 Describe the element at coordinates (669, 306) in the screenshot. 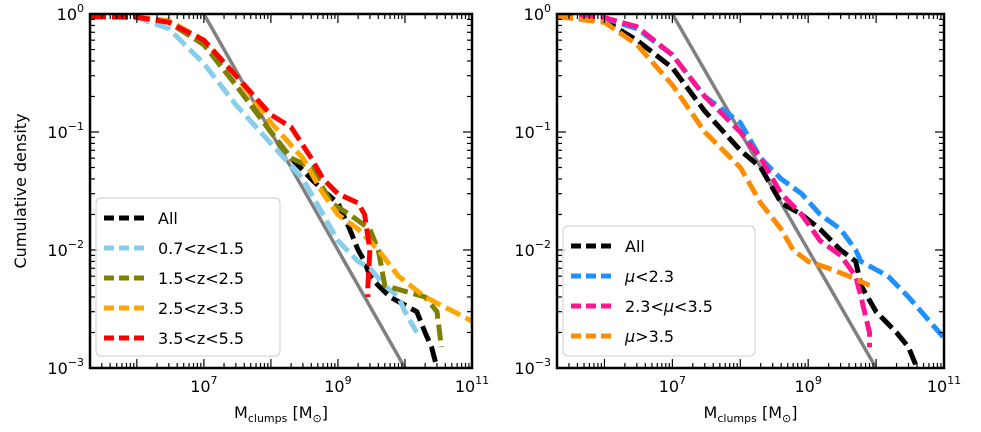

I see `legend-label: 2.3<μ<3.5` at that location.